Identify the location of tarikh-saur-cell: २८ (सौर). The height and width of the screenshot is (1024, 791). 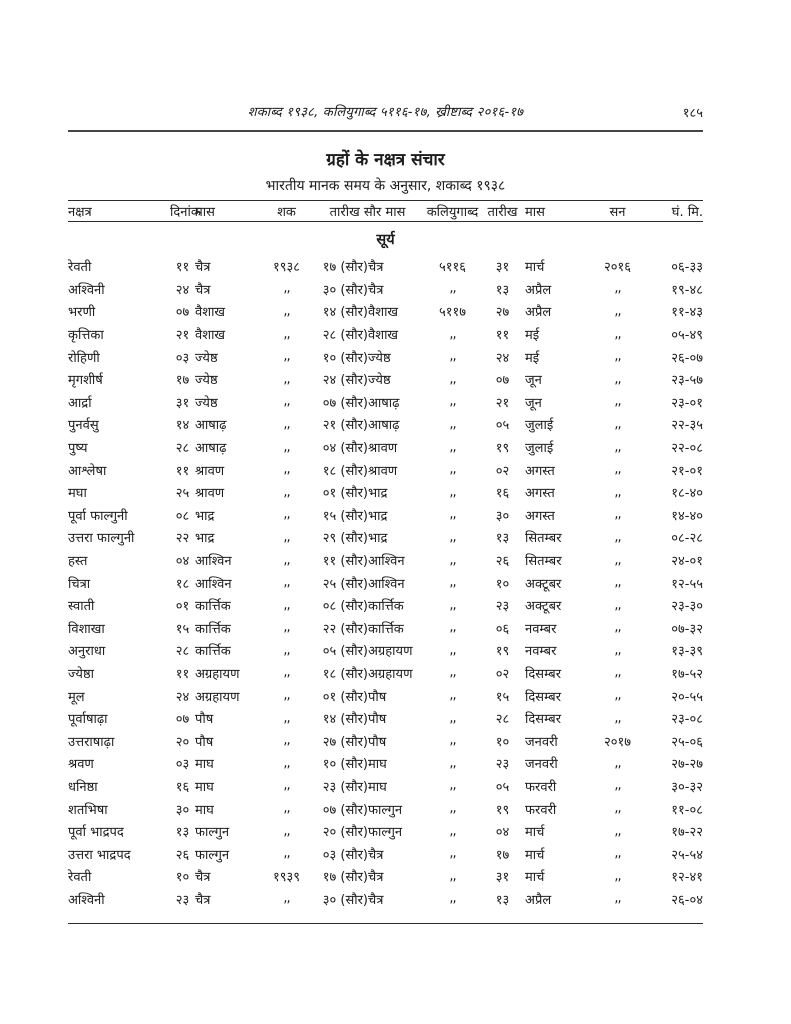
(345, 336).